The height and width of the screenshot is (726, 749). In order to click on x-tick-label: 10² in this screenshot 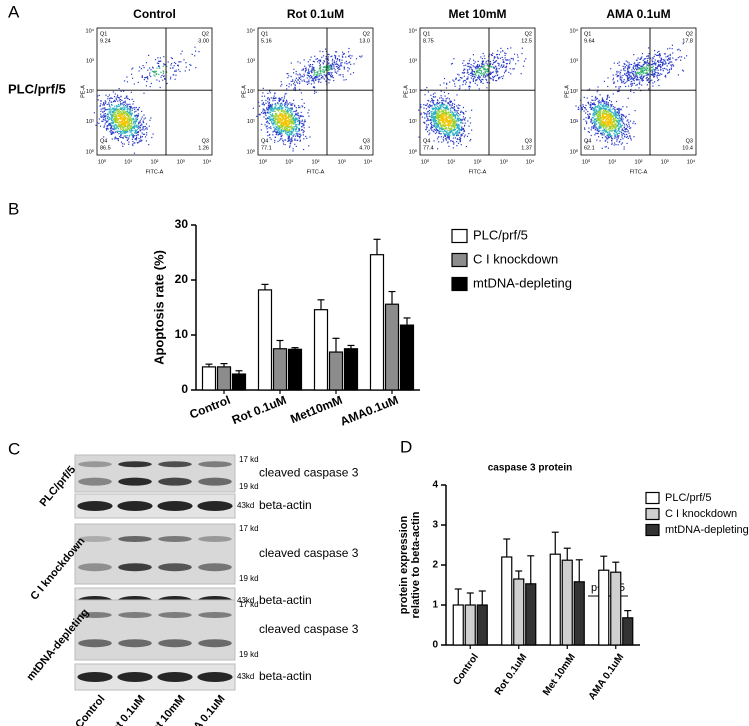, I will do `click(316, 162)`.